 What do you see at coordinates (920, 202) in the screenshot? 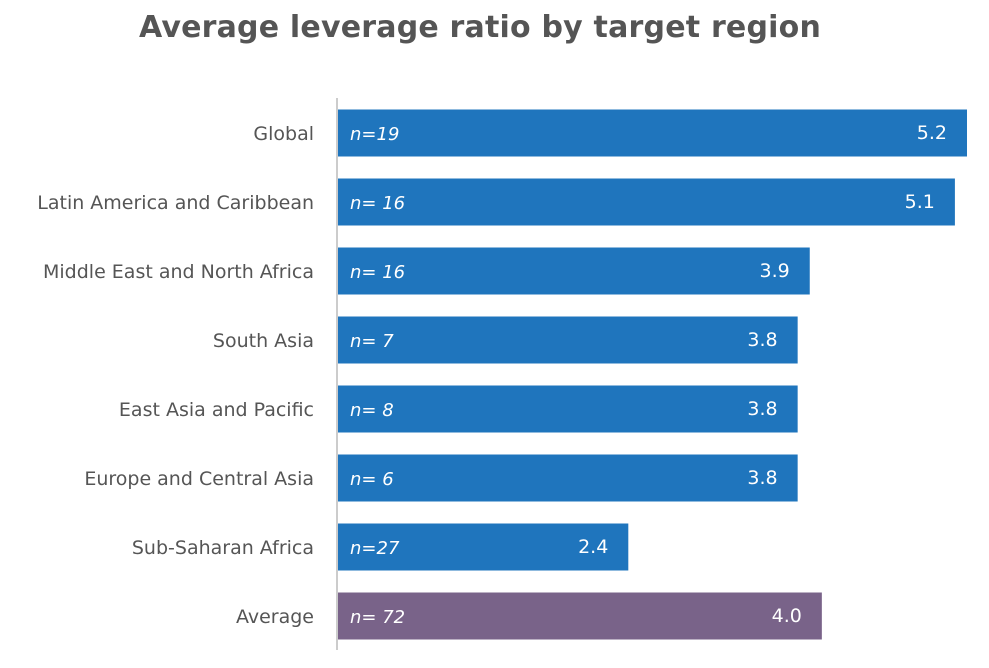
I see `data-label: 5.1` at bounding box center [920, 202].